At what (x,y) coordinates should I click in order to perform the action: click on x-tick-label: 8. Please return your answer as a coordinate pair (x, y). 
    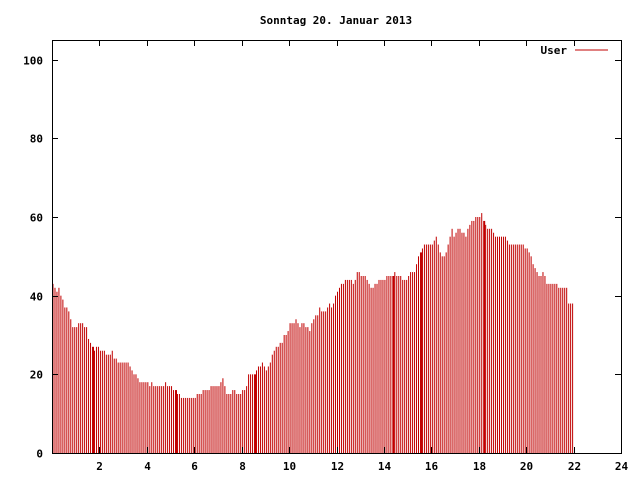
    Looking at the image, I should click on (242, 466).